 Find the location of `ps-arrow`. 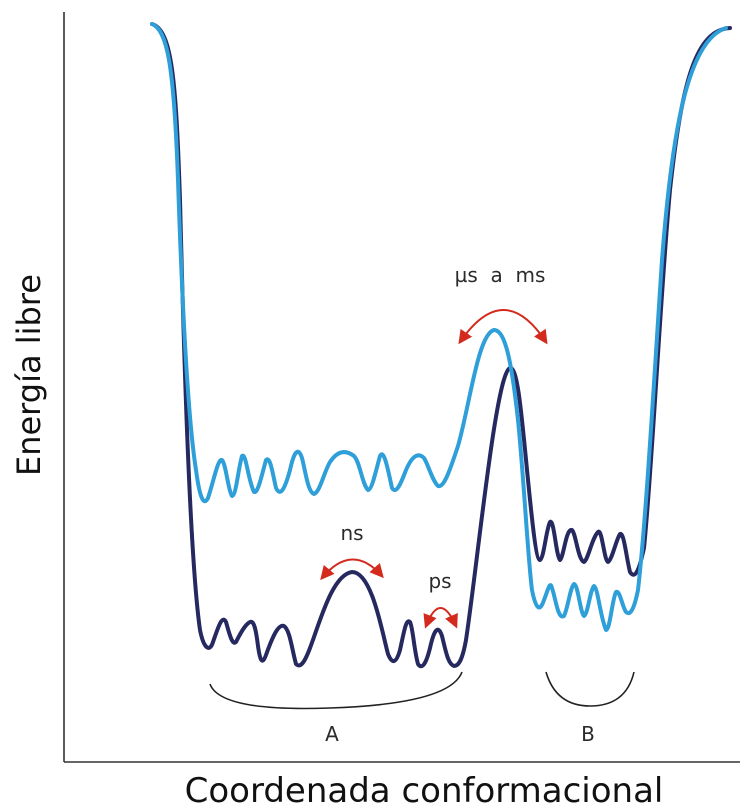

ps-arrow is located at coordinates (441, 617).